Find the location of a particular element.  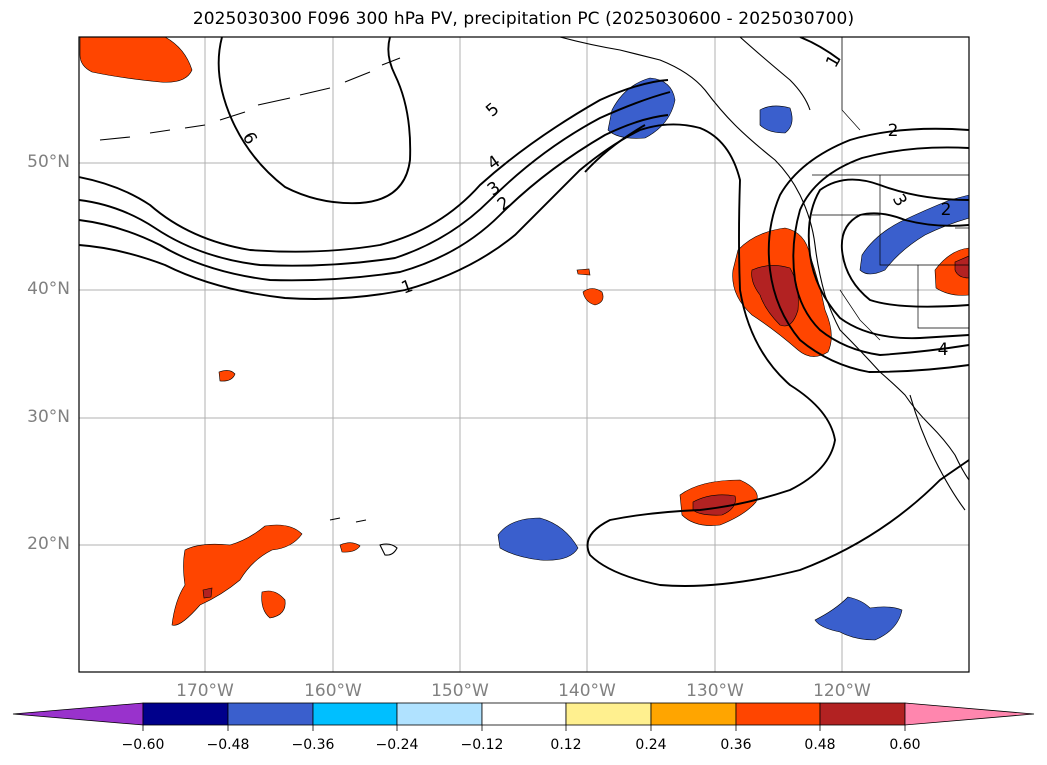

contour-wc-c is located at coordinates (888, 259).